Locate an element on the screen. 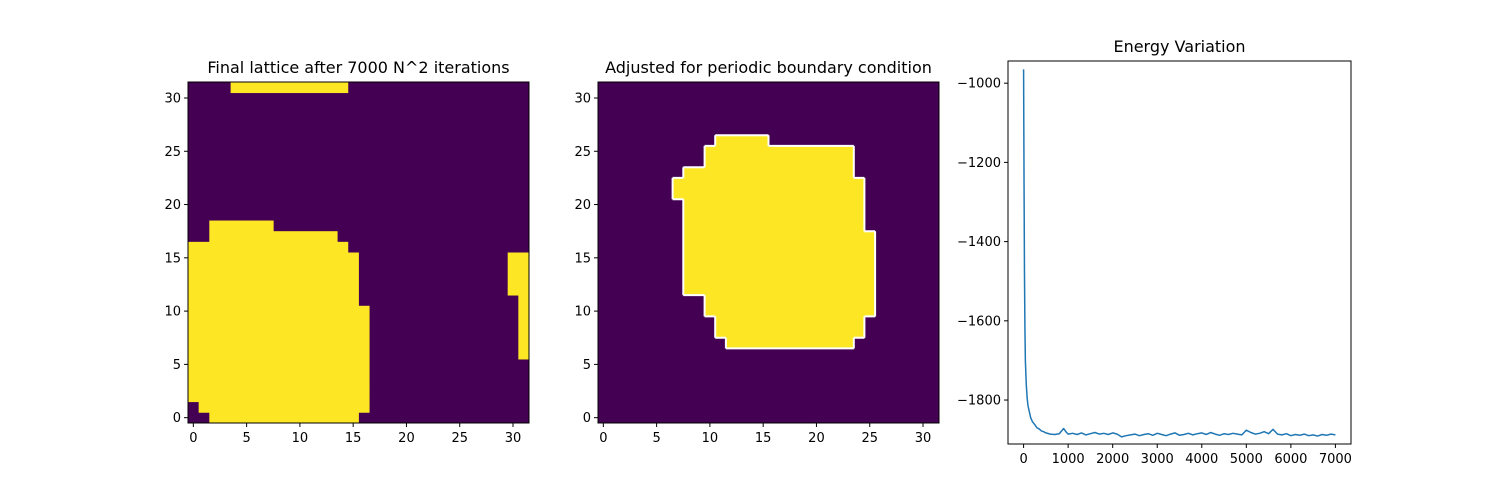 The width and height of the screenshot is (1500, 500). lattice-y-axis: 0 5 10 15 20 25 30 is located at coordinates (176, 258).